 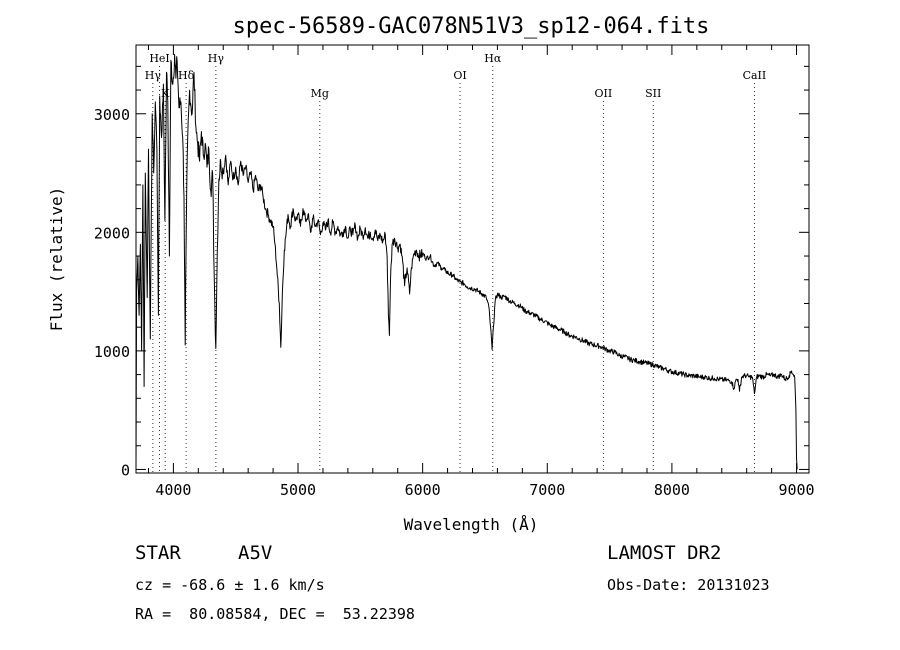 I want to click on marker-label: SII, so click(x=653, y=93).